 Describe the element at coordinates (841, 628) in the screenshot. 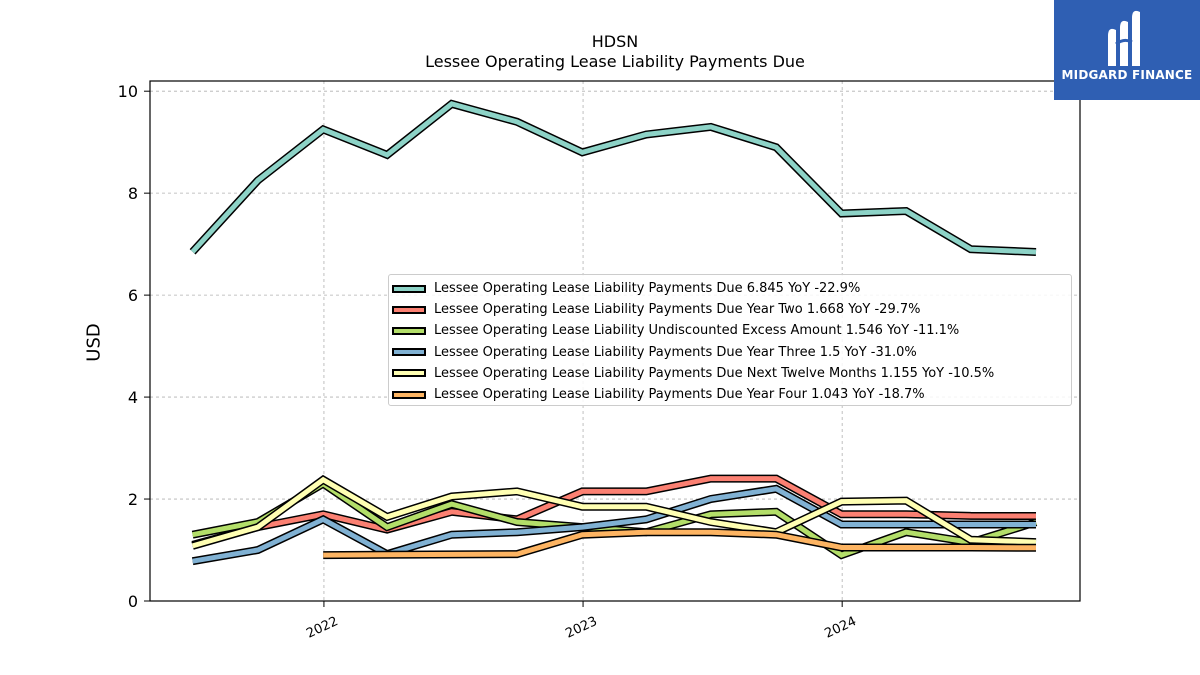

I see `x-tick-label: 2024` at that location.